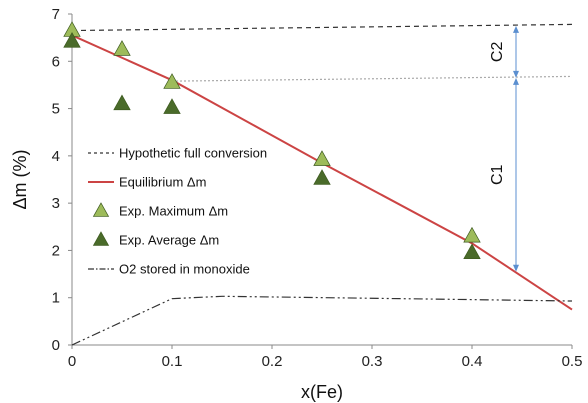 The width and height of the screenshot is (588, 403). I want to click on legend-entry: Exp. Maximum Δm, so click(160, 210).